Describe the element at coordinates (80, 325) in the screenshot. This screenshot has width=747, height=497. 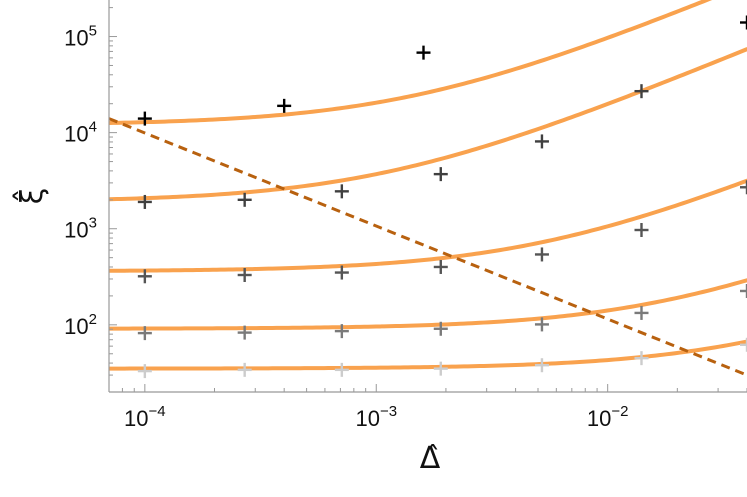
I see `y-tick-label: 10²` at that location.